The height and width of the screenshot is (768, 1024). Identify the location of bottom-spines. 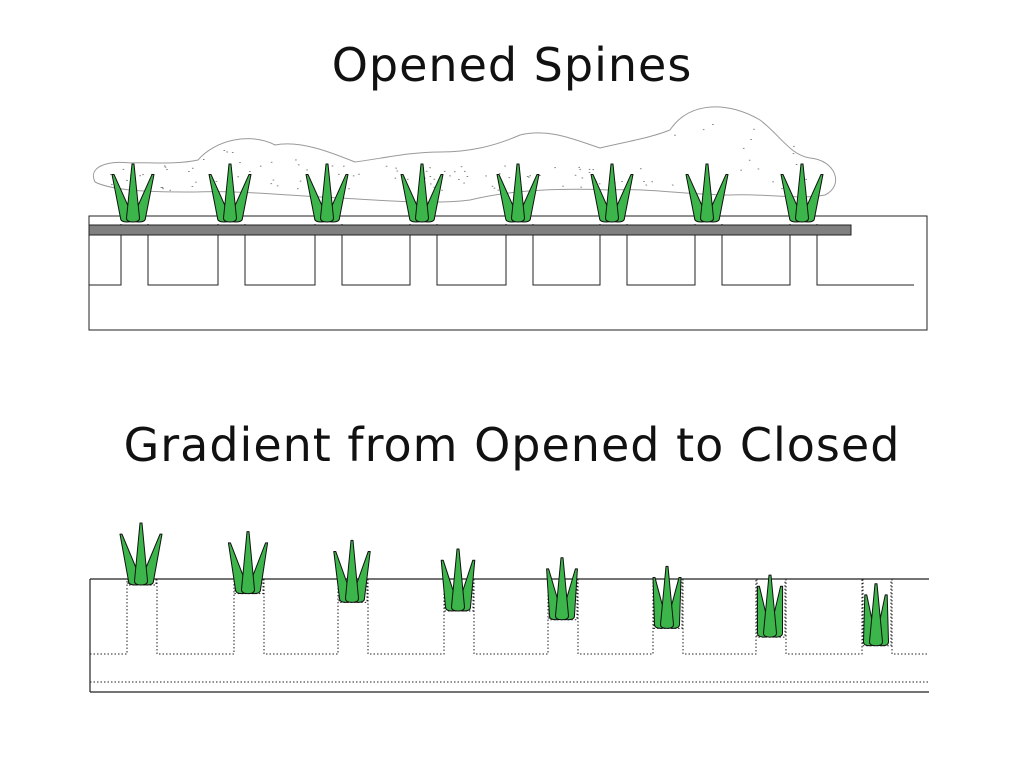
(504, 584).